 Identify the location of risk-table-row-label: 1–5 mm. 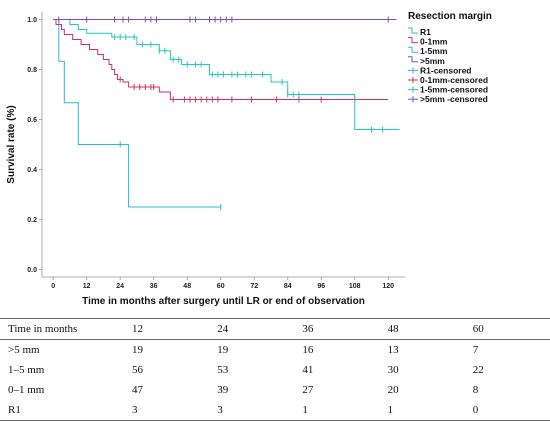
(26, 370).